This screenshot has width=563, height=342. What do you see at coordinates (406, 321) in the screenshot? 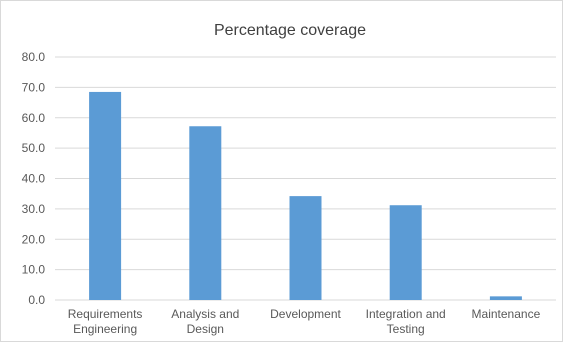
I see `category-label: Integration and Testing` at bounding box center [406, 321].